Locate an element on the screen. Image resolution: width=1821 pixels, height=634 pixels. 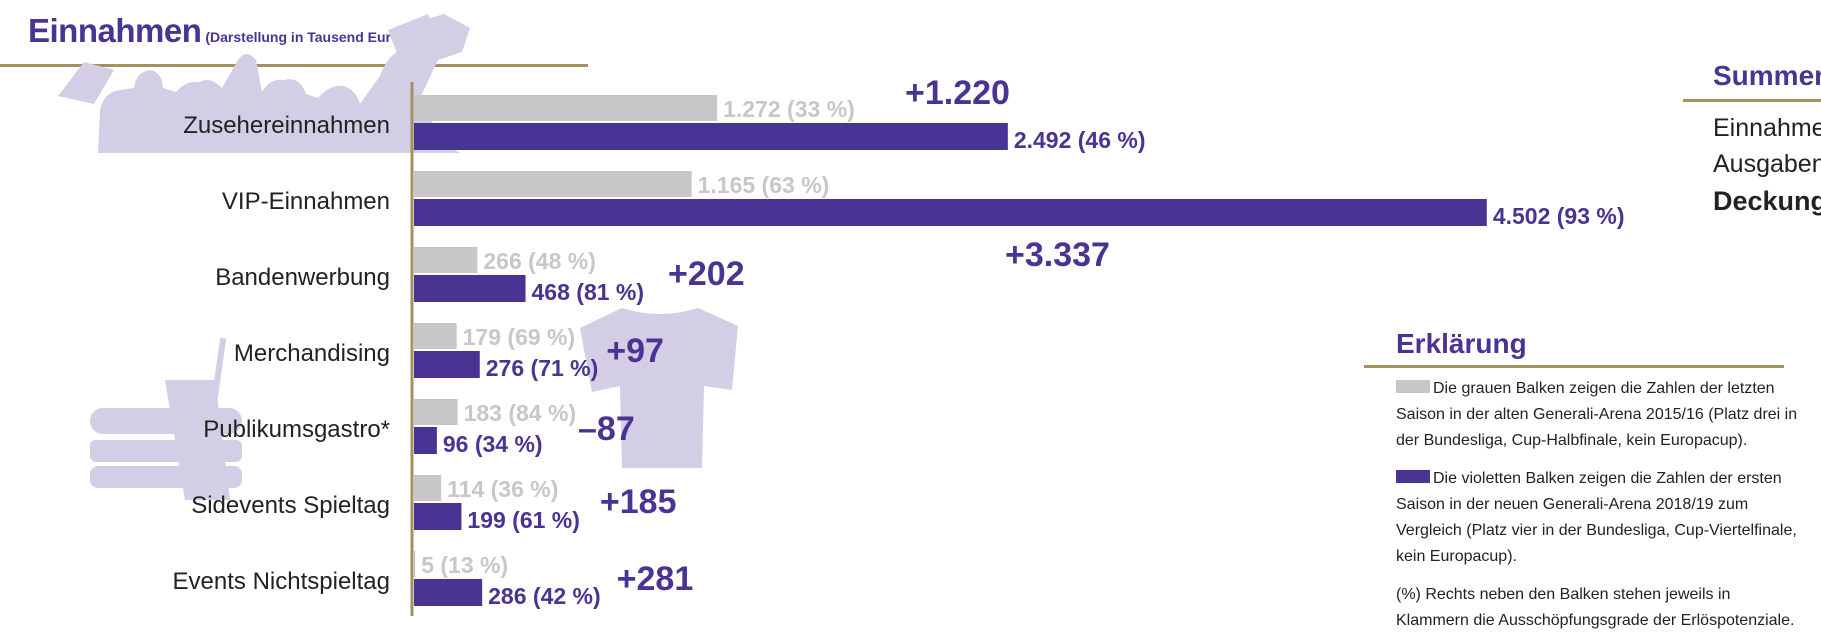
summen-ausgaben: Ausgaben is located at coordinates (1767, 164).